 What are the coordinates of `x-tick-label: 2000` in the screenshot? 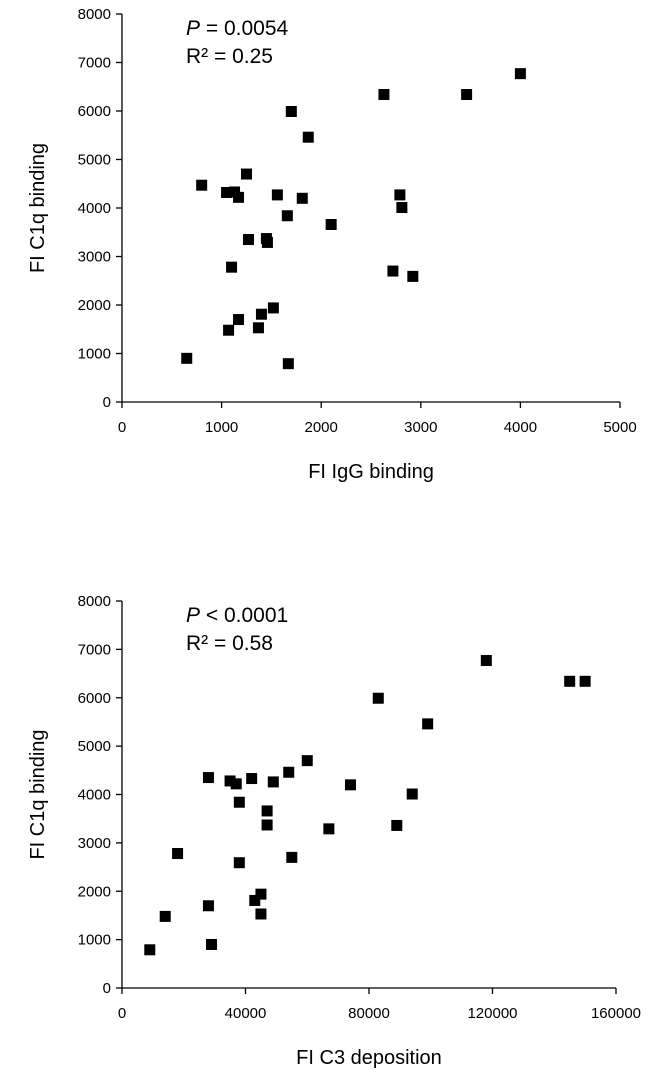 It's located at (321, 427).